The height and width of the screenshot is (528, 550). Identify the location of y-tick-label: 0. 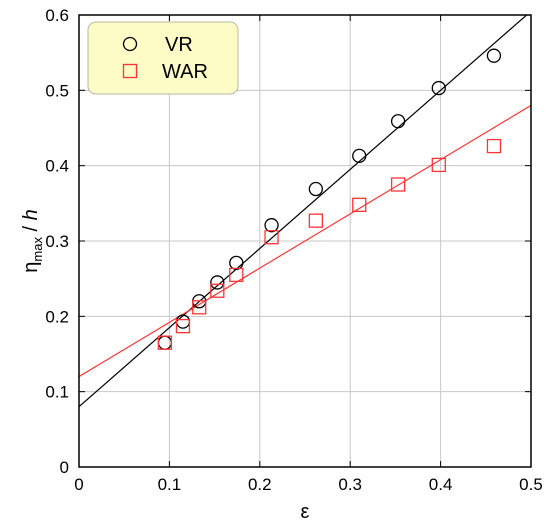
(64, 467).